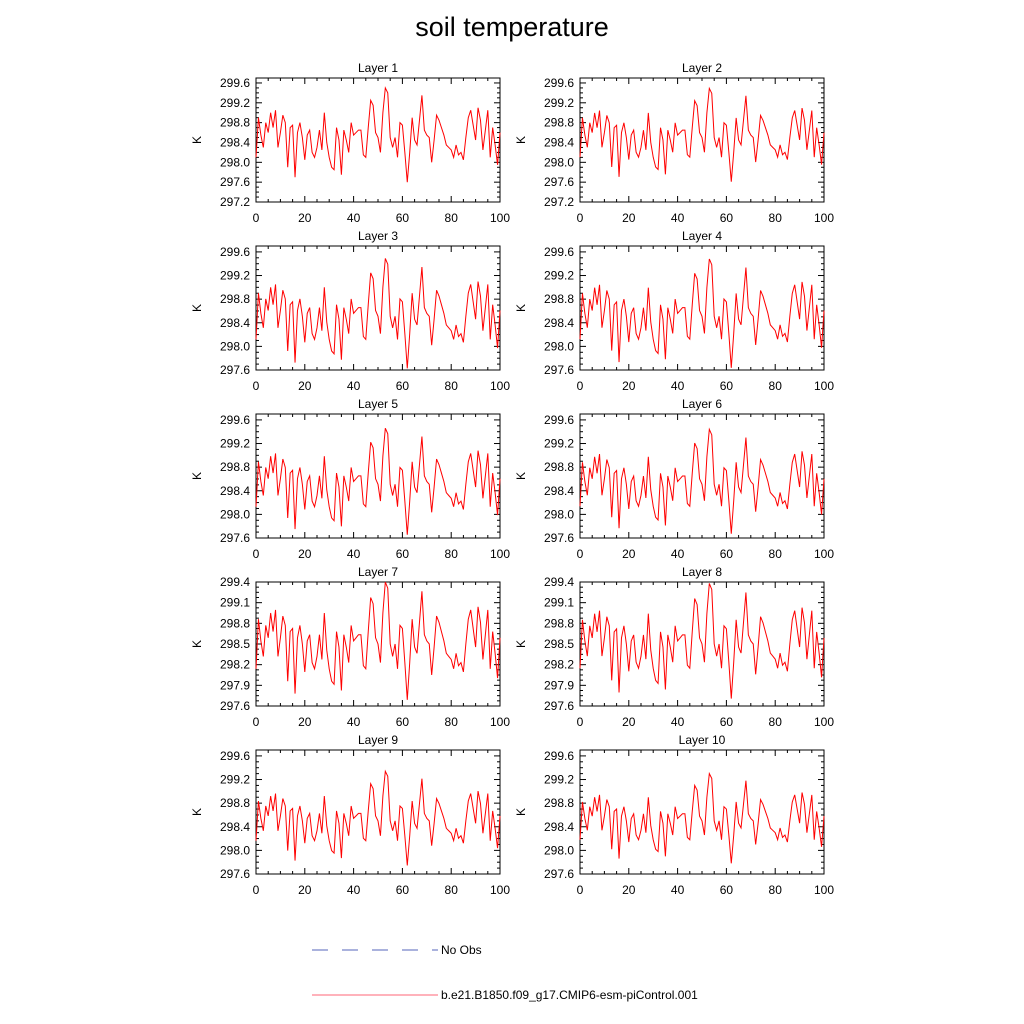 The image size is (1024, 1024). What do you see at coordinates (461, 950) in the screenshot?
I see `legend-label-no-obs: No Obs` at bounding box center [461, 950].